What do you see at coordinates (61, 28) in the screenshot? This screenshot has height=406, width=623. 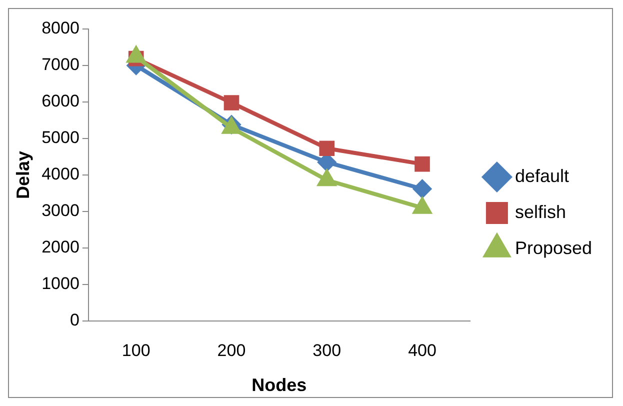 I see `y-tick-label: 8000` at bounding box center [61, 28].